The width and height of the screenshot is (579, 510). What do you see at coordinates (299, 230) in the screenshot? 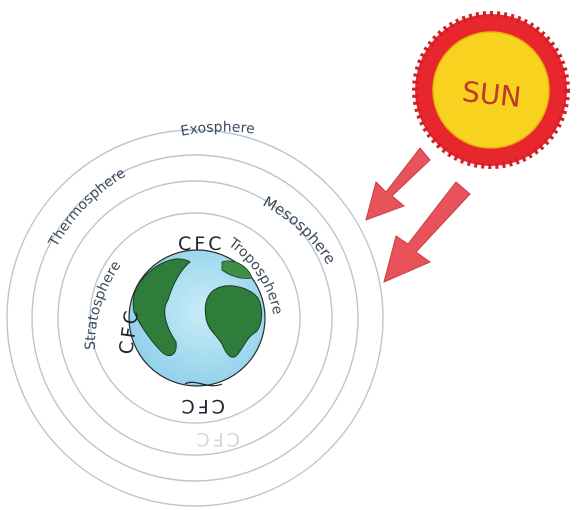
I see `label-mesosphere: Mesosphere` at bounding box center [299, 230].